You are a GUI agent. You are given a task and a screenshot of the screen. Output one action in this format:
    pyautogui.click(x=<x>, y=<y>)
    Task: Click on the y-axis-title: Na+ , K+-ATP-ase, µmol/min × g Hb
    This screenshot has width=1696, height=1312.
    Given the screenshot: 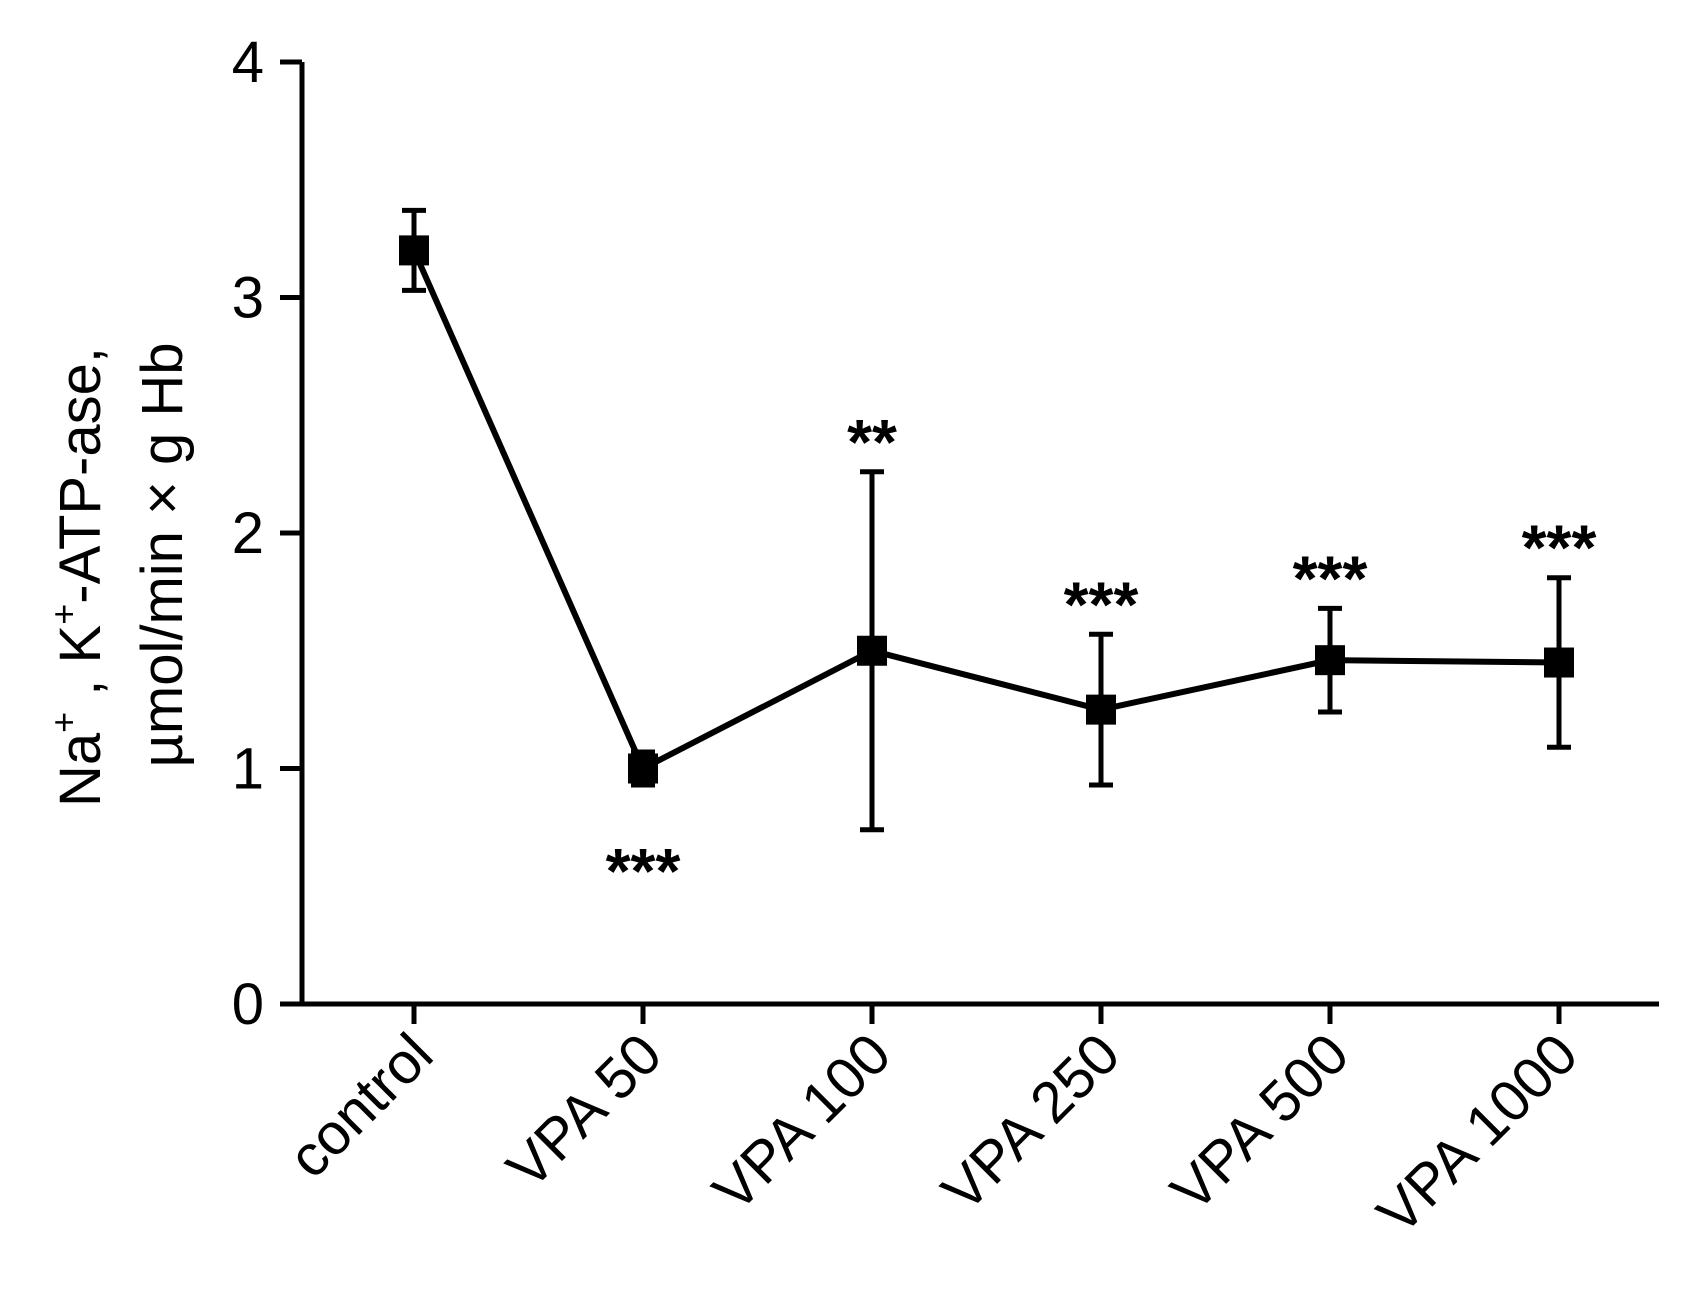 What is the action you would take?
    pyautogui.click(x=119, y=574)
    